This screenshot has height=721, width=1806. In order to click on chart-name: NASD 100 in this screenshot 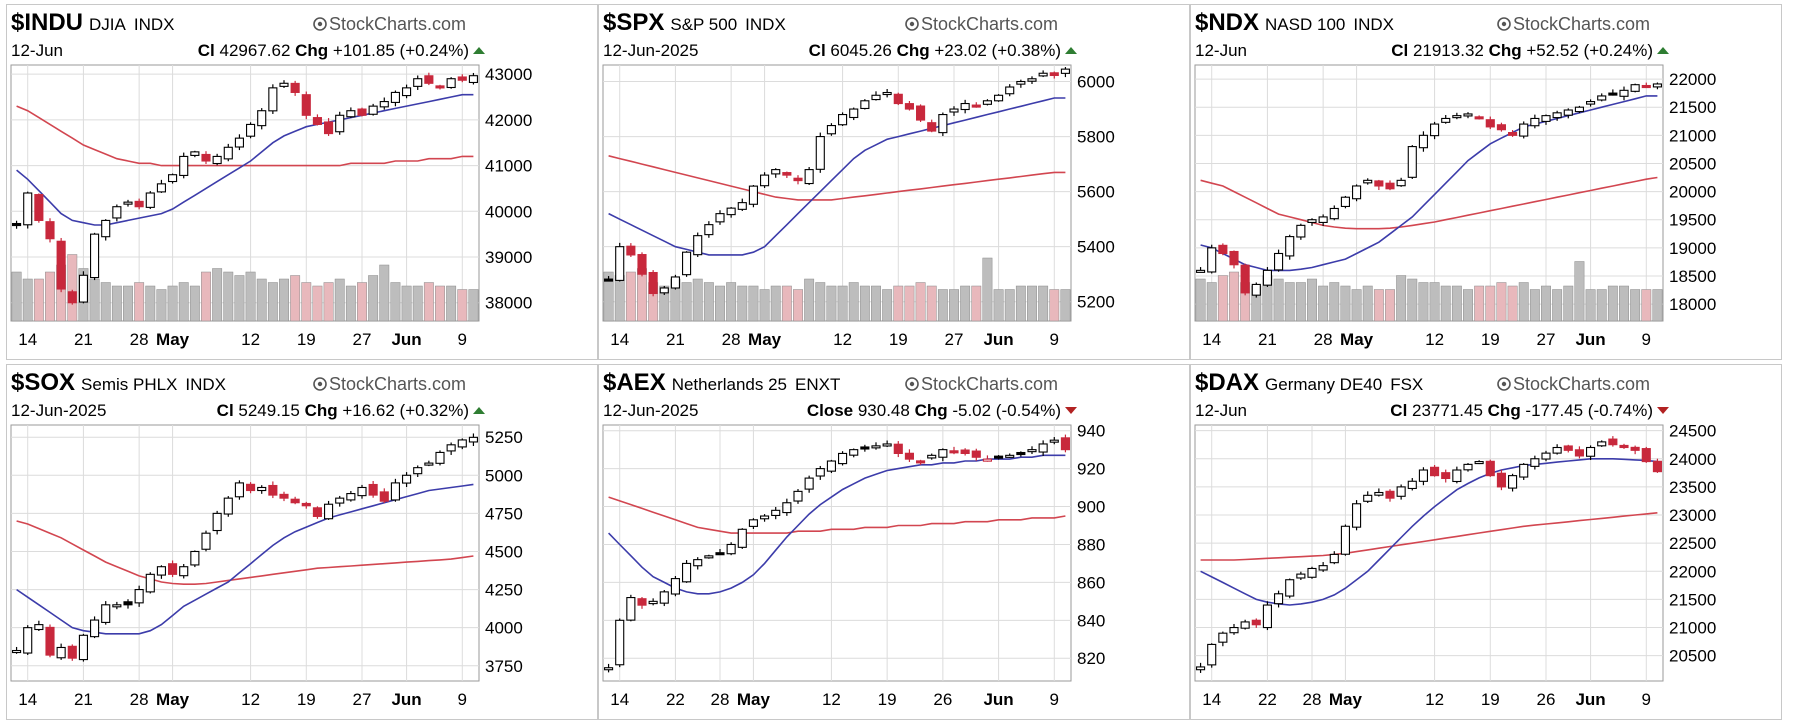, I will do `click(1305, 24)`.